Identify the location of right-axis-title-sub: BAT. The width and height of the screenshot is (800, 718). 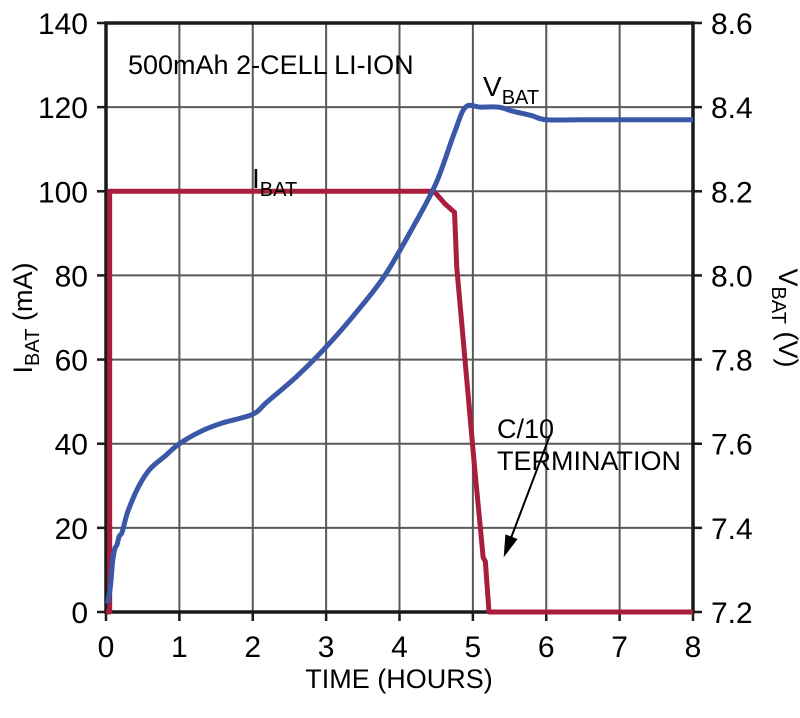
(778, 305).